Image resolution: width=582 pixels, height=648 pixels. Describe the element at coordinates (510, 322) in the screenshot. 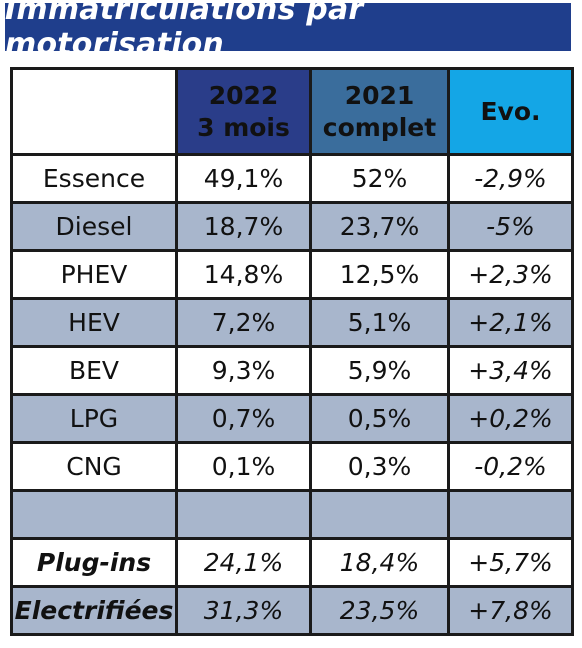

I see `cell-evo: +2,1%` at that location.